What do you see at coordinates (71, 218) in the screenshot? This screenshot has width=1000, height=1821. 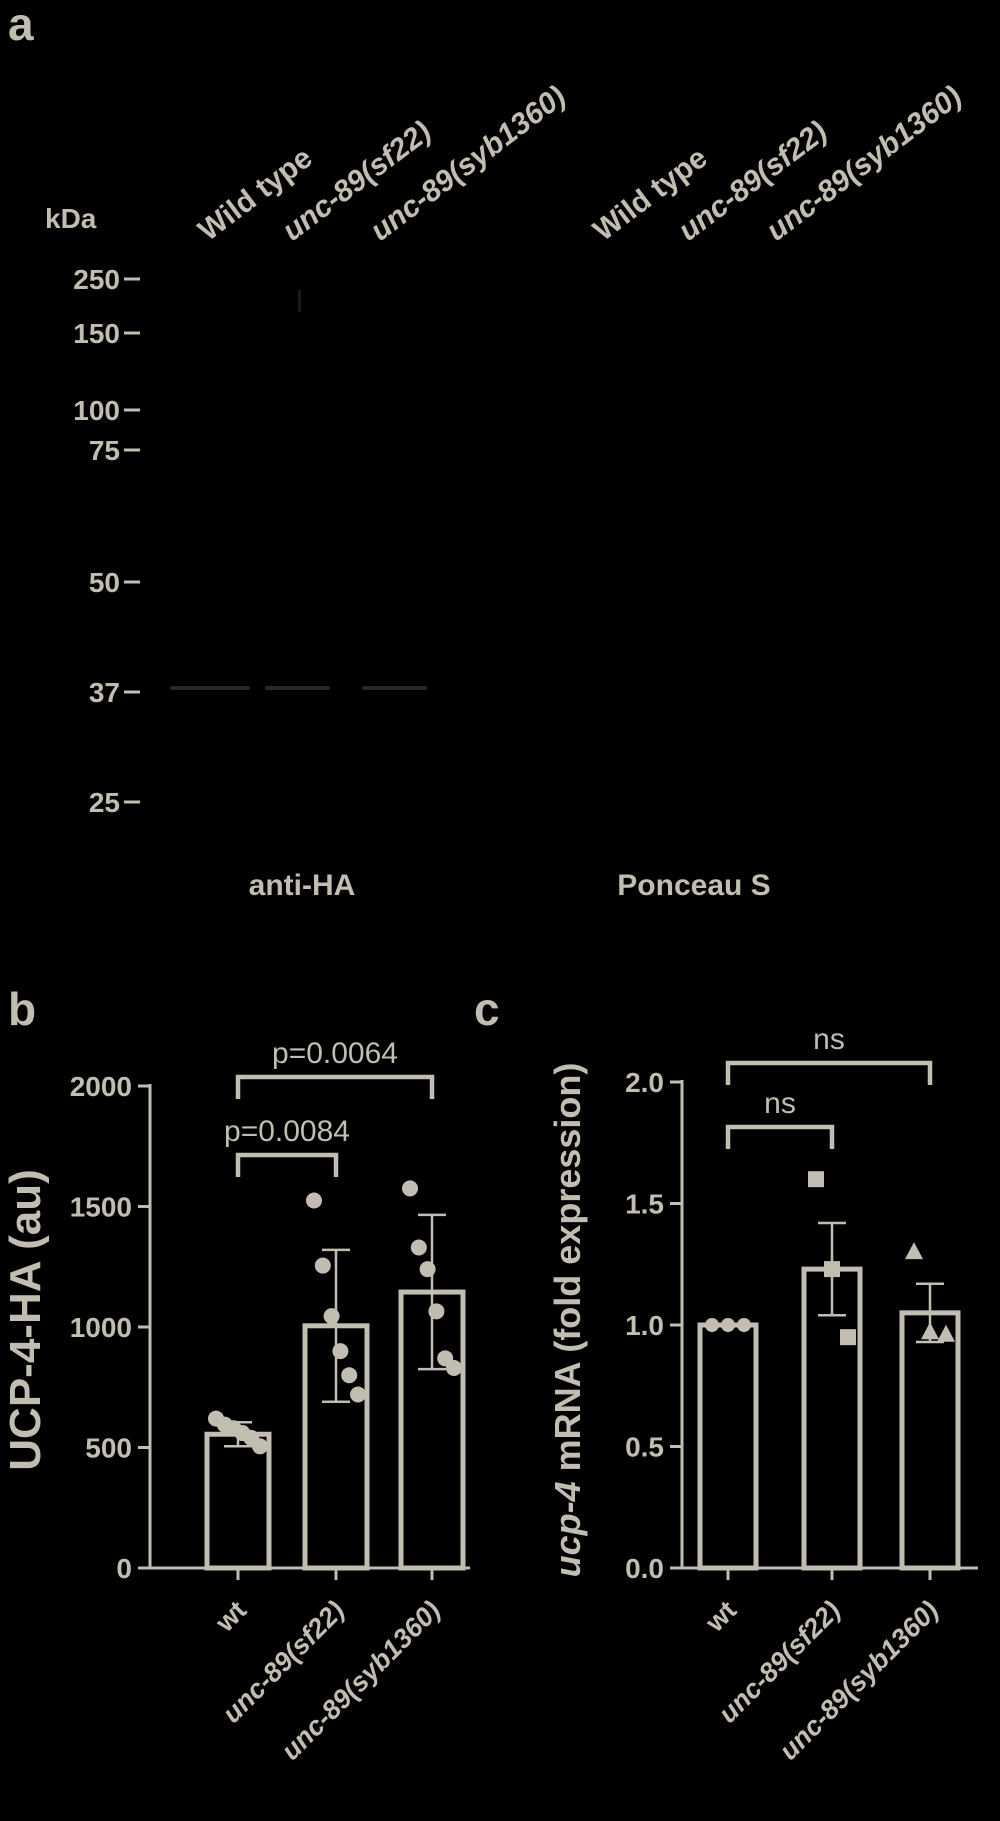 I see `kda-label: kDa` at bounding box center [71, 218].